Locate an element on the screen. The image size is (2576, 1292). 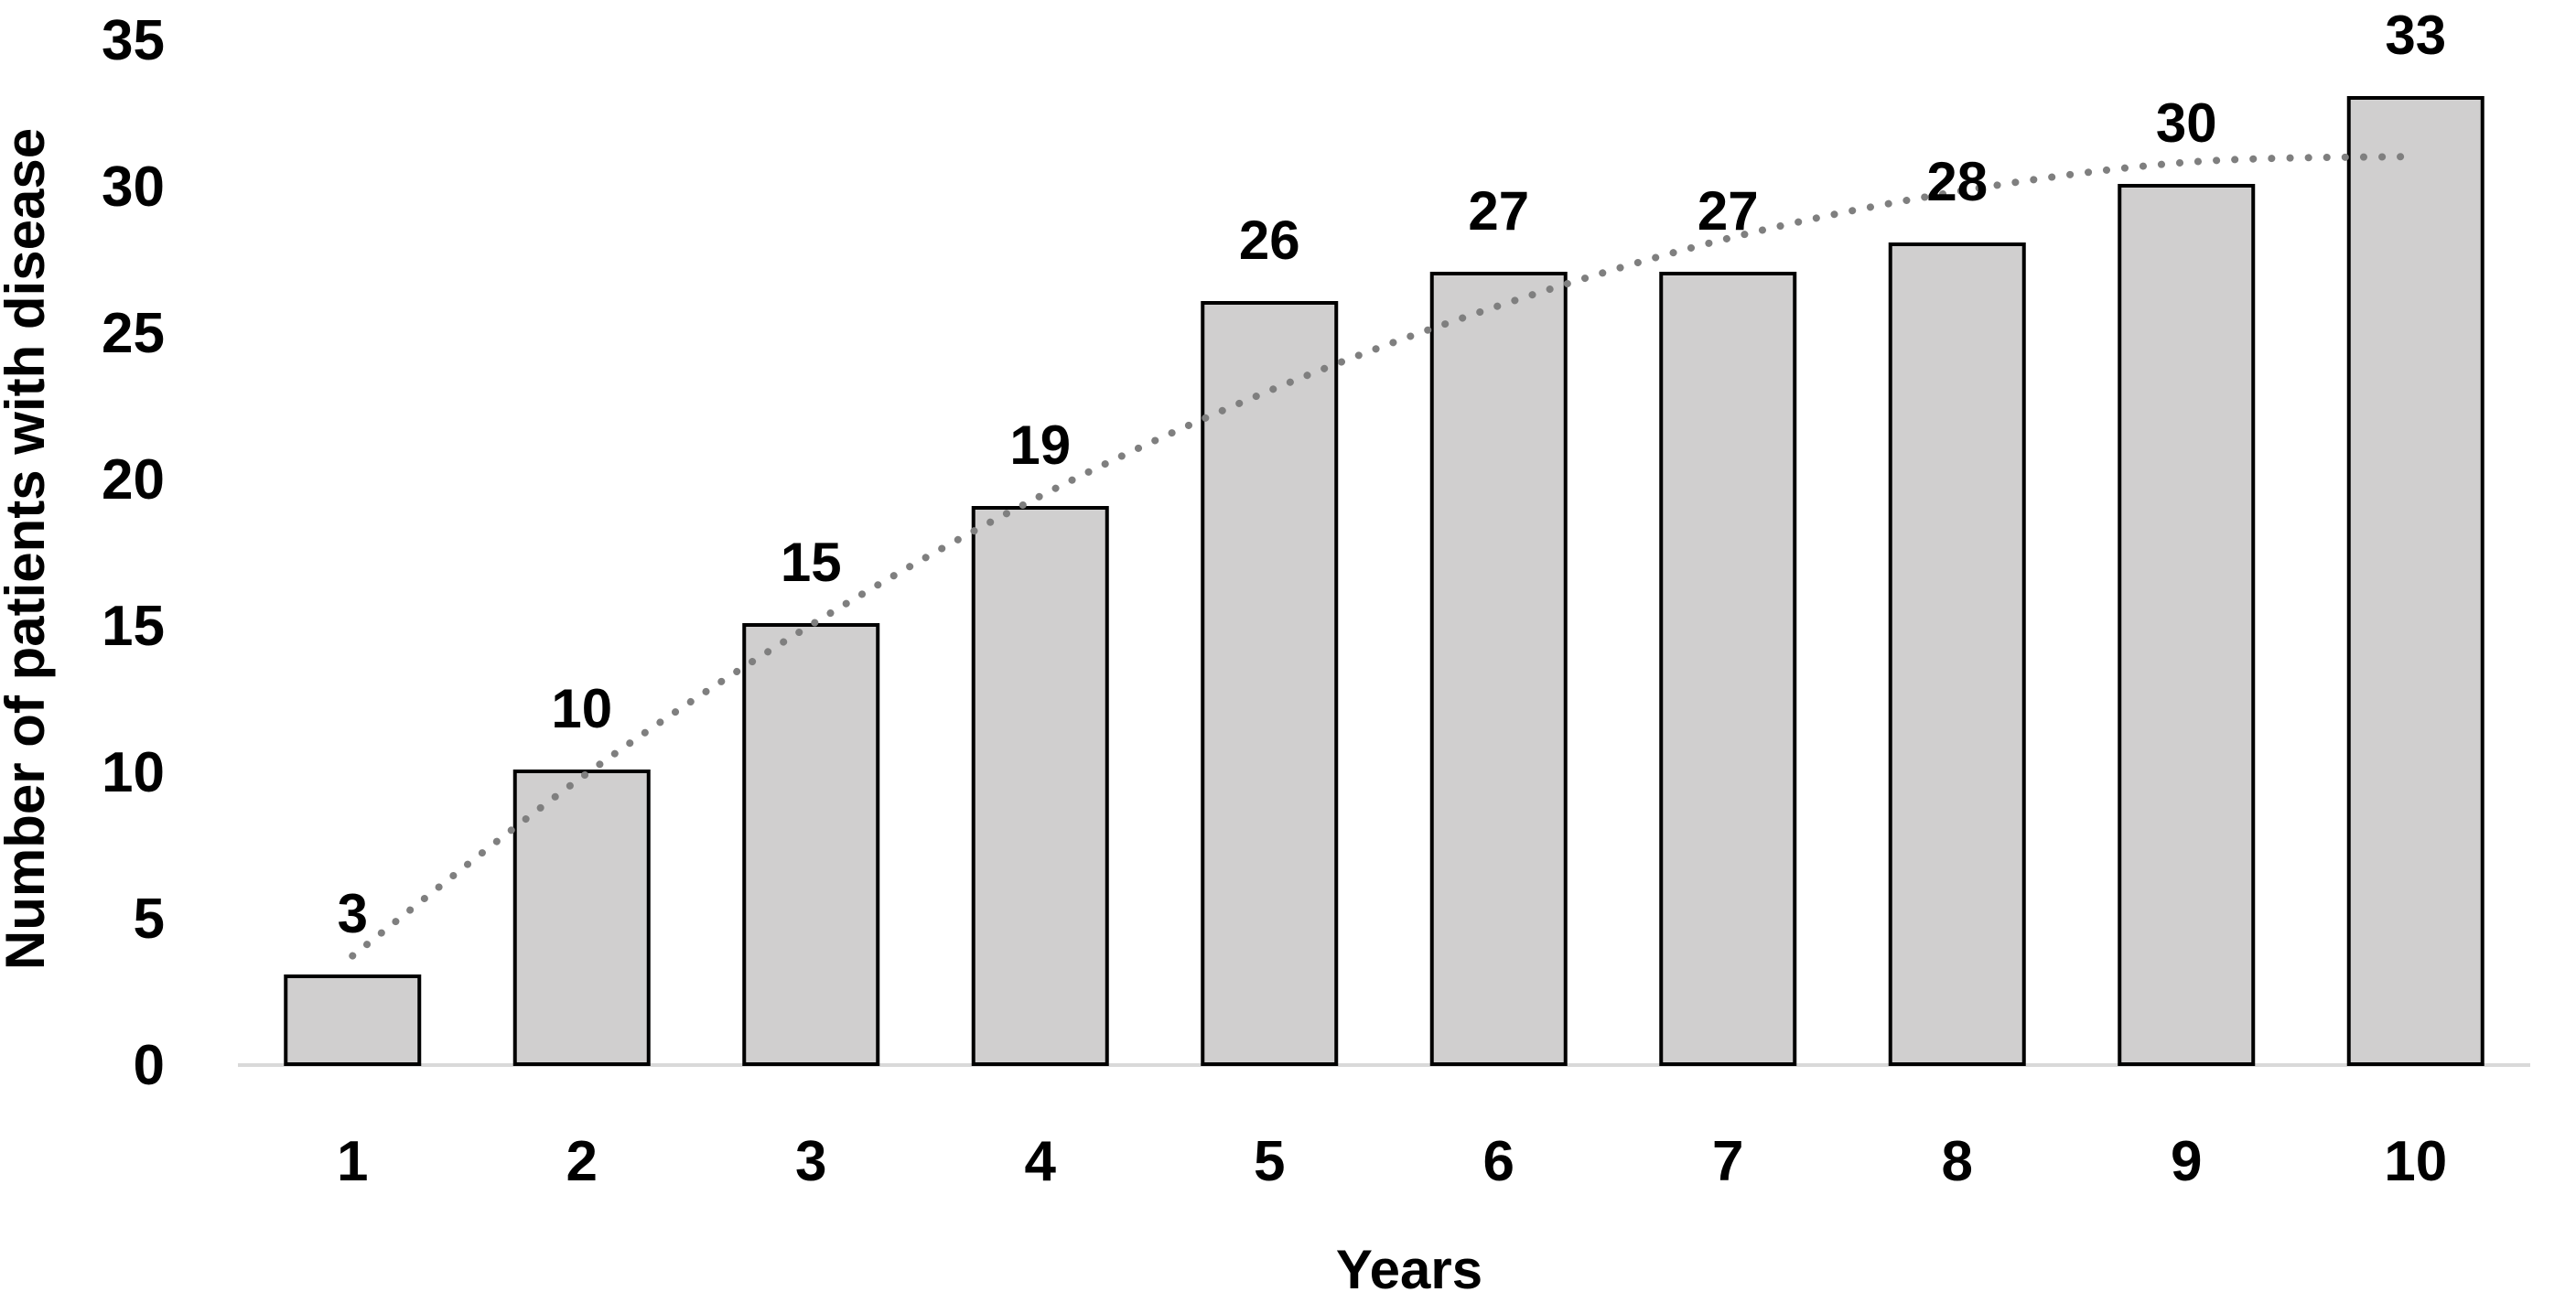
data-label: 19 is located at coordinates (1040, 445).